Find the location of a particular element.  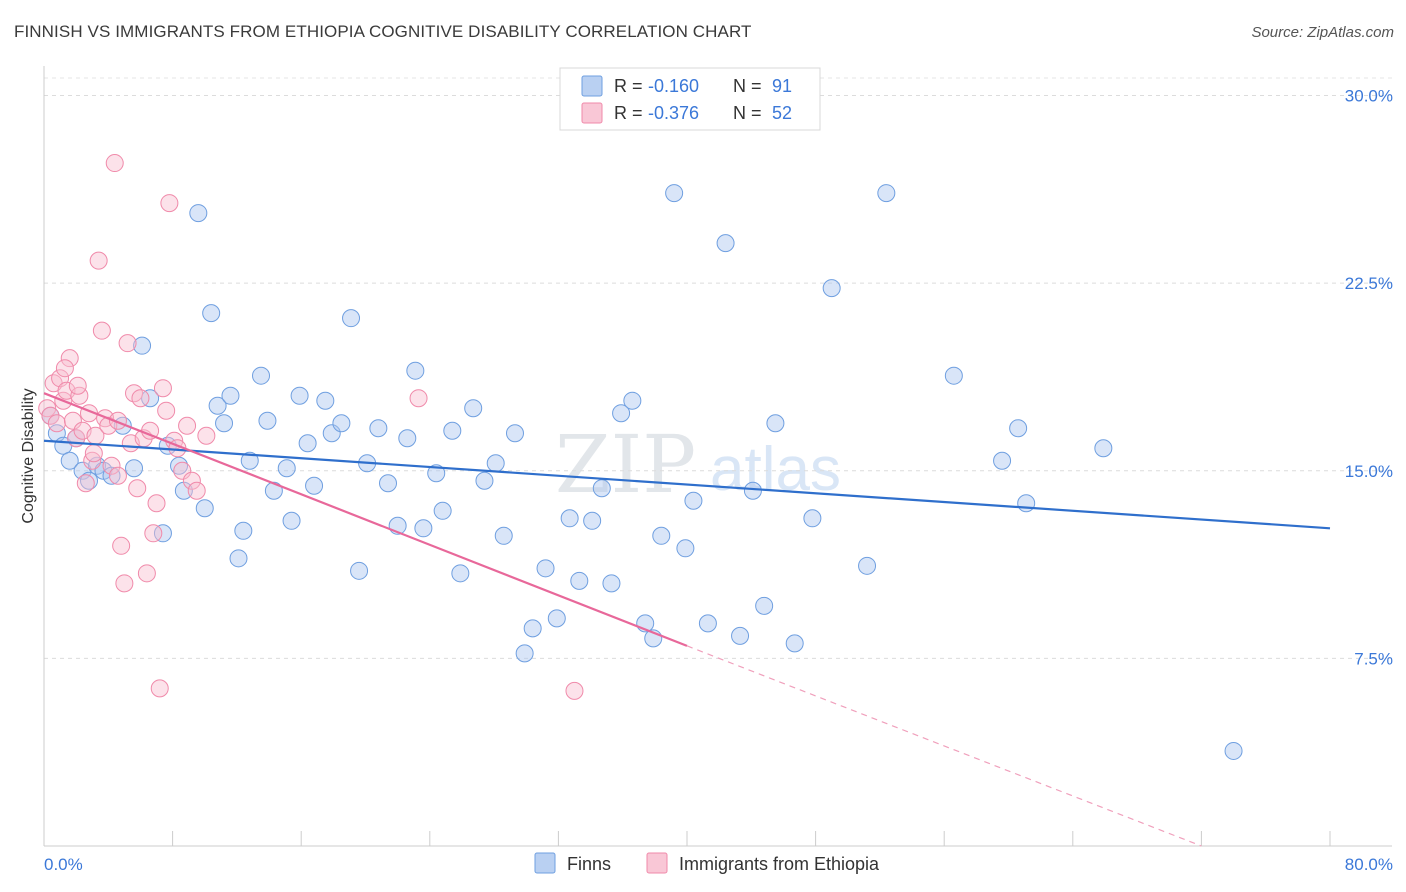

legend-n-value-finns: 91 is located at coordinates (782, 86).